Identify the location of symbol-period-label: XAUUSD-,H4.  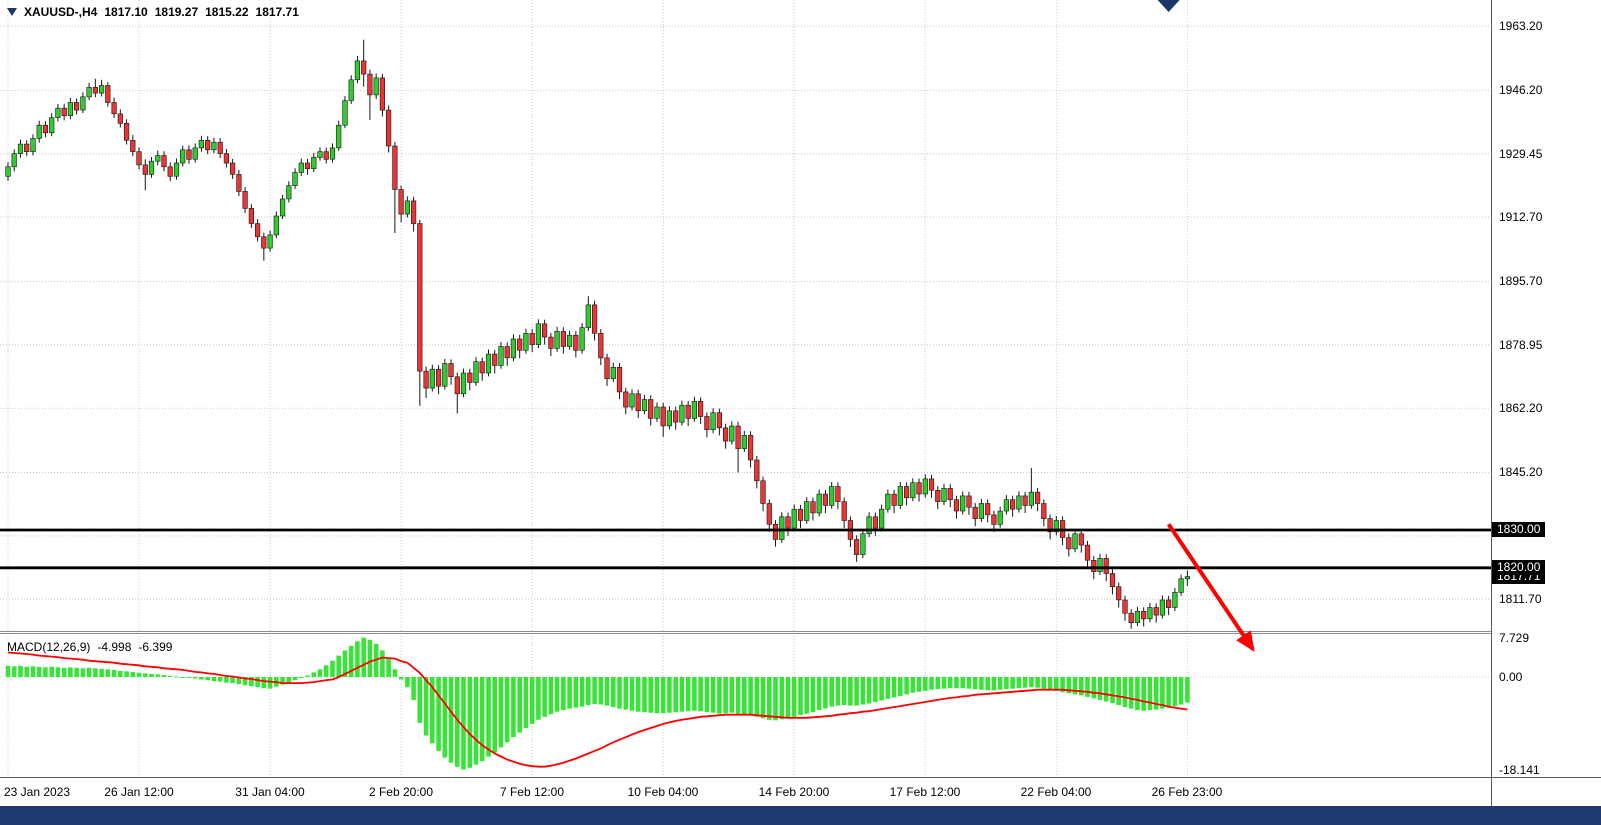
(61, 12).